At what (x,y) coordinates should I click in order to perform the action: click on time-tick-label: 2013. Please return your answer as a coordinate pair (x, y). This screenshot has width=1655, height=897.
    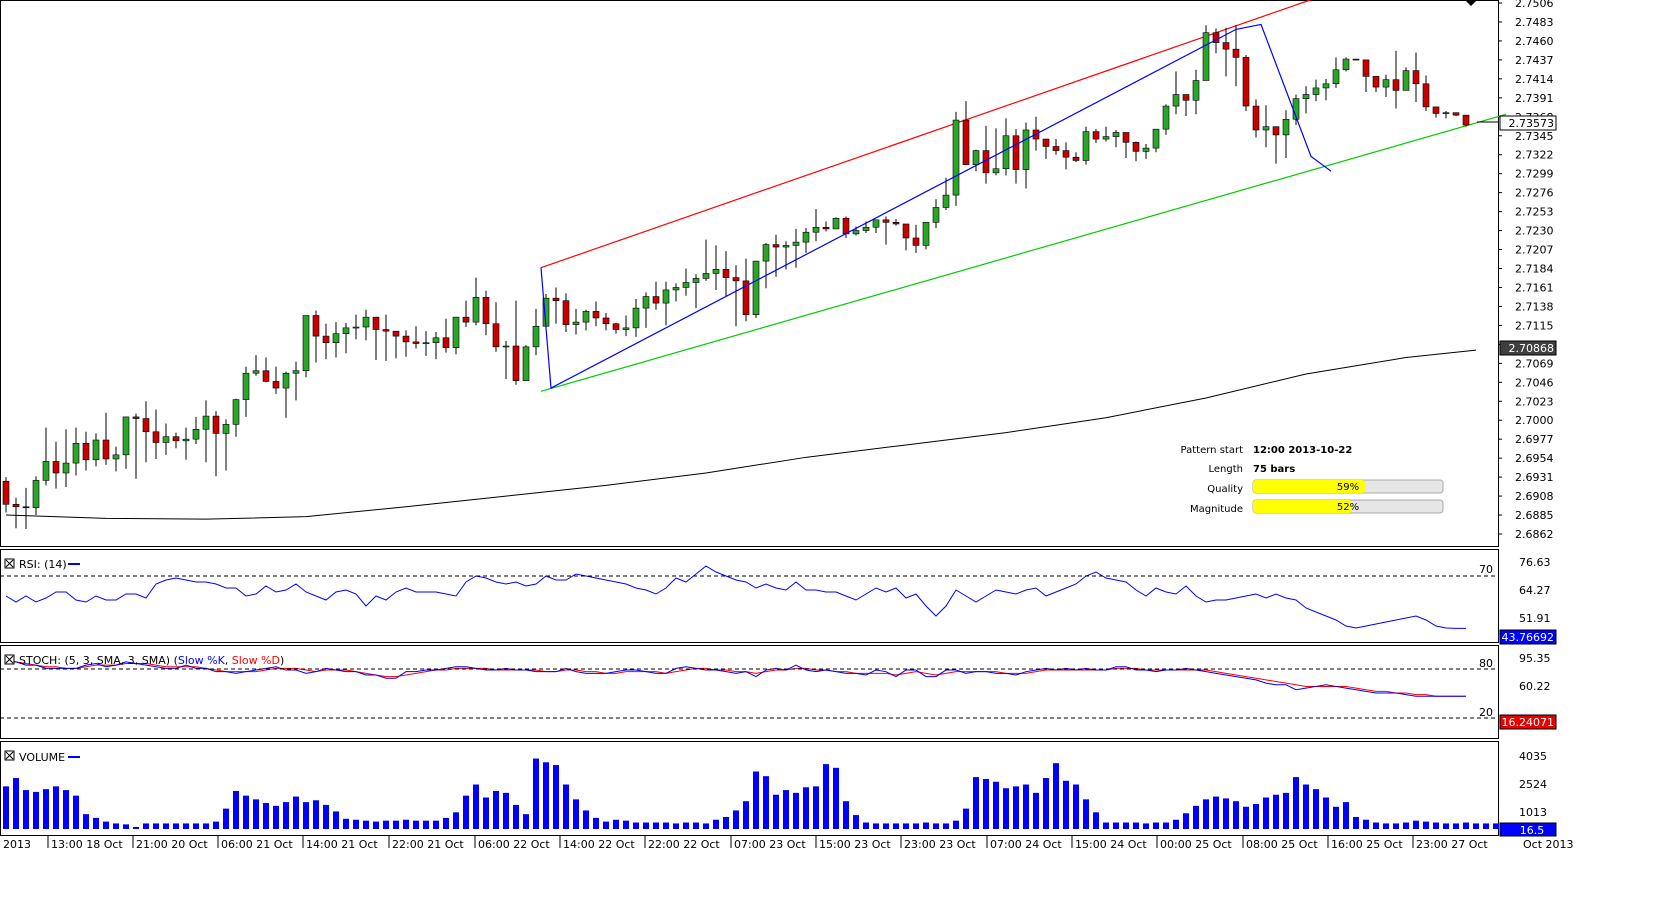
    Looking at the image, I should click on (17, 844).